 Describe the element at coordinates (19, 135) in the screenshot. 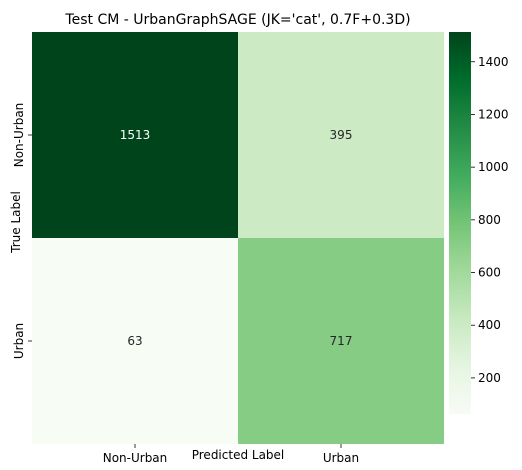

I see `y-tick-label: Non-Urban` at that location.